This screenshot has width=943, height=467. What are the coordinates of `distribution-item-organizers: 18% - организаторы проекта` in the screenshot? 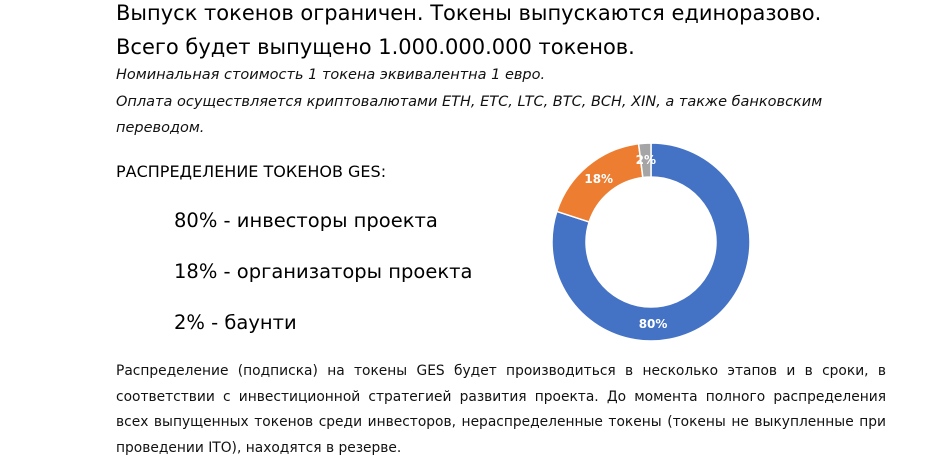 It's located at (323, 271).